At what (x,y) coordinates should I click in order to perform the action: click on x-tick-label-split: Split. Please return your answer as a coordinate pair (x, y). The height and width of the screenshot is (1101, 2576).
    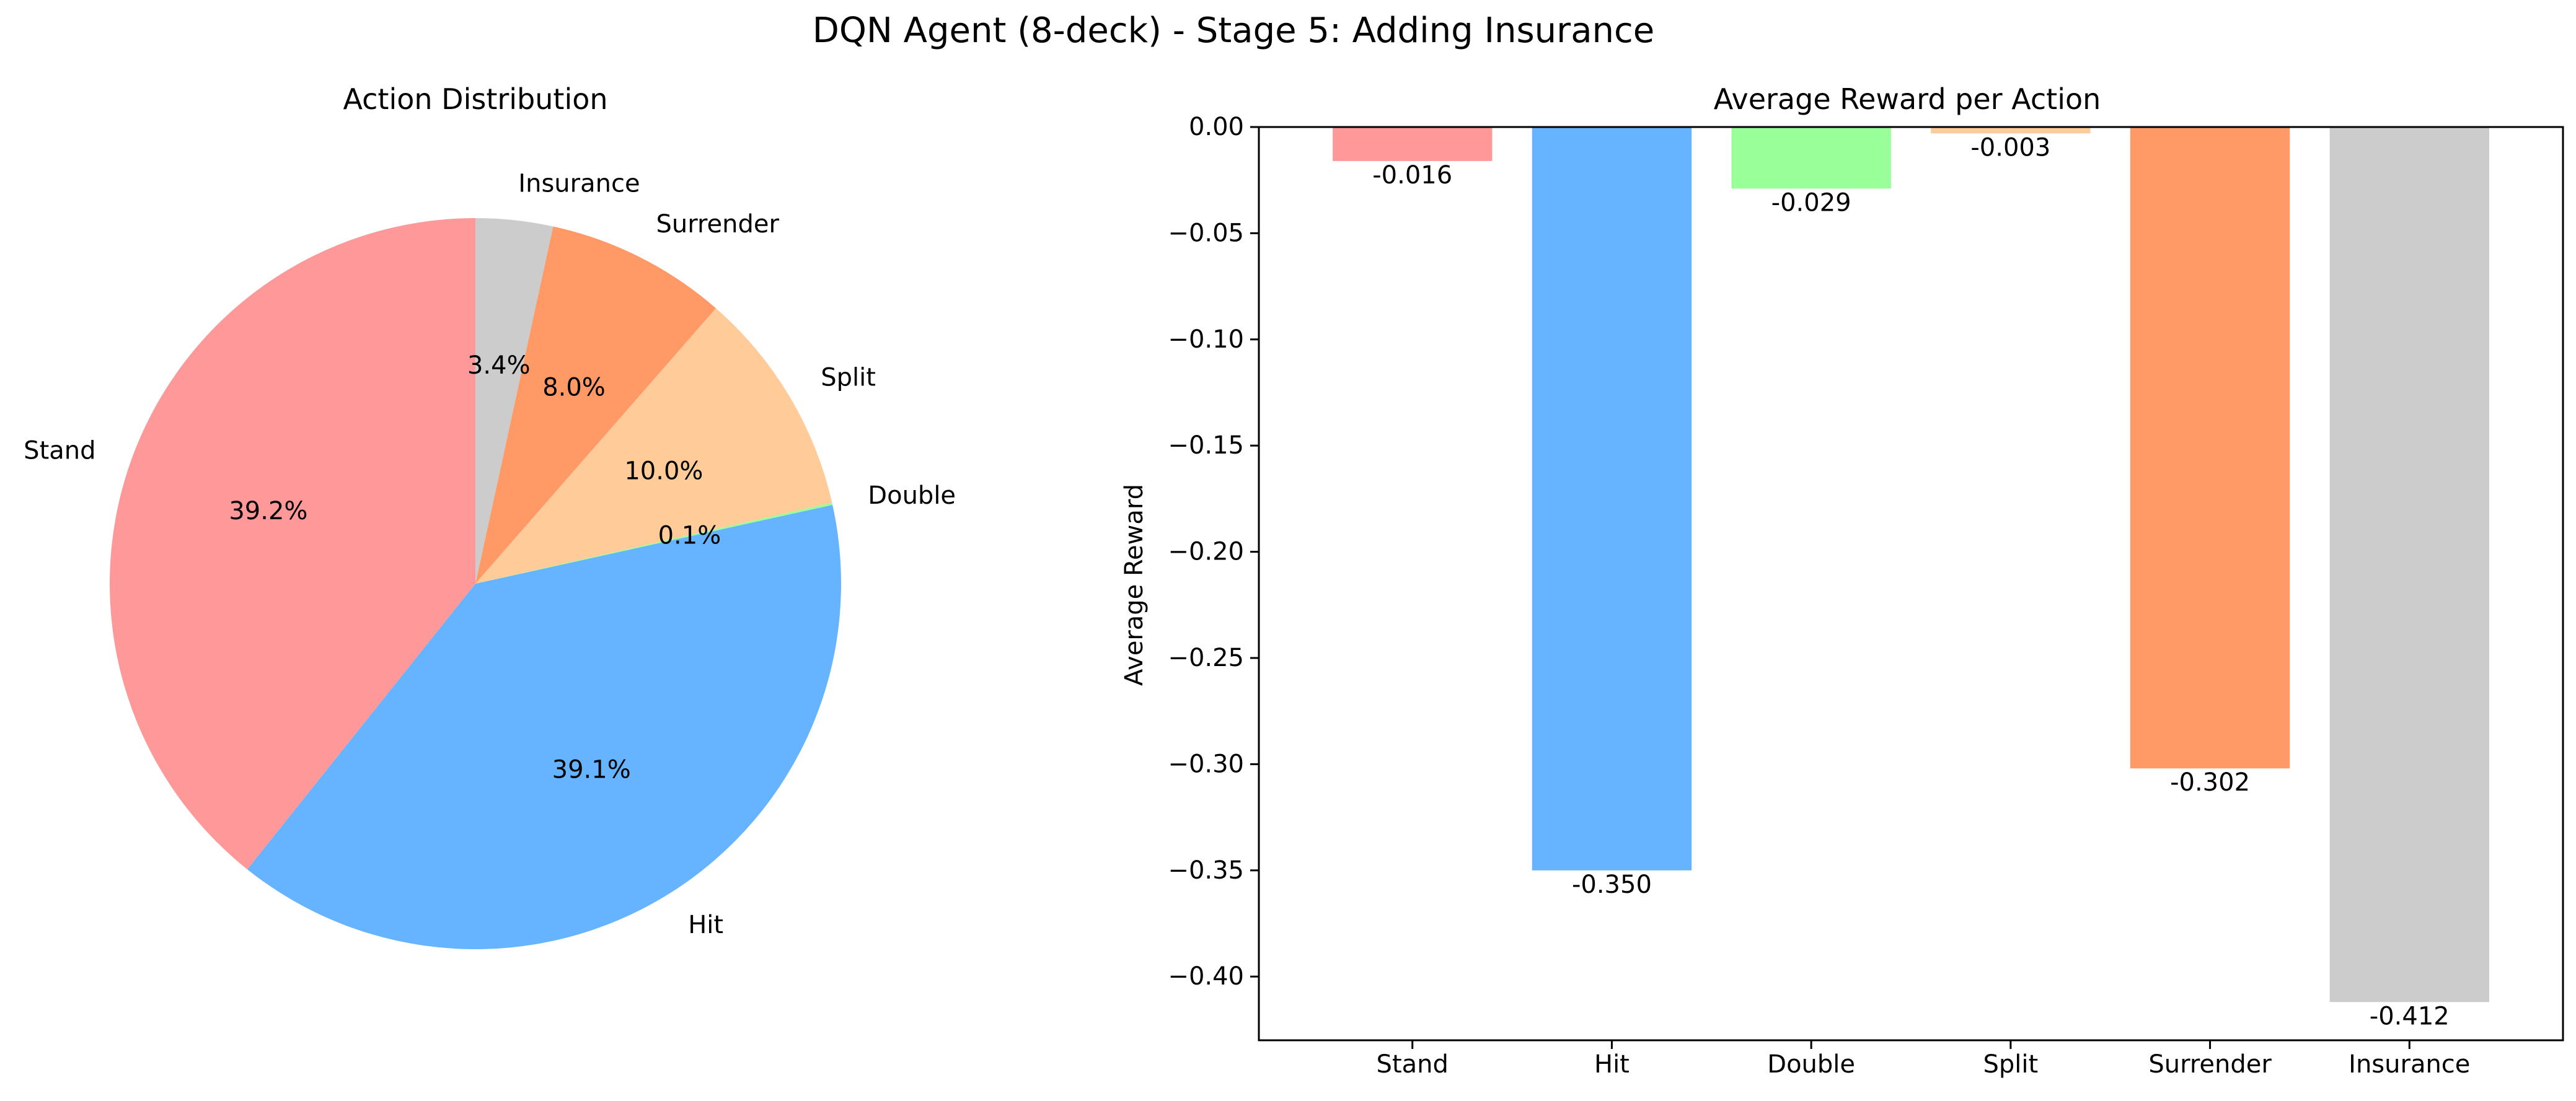
    Looking at the image, I should click on (2011, 1064).